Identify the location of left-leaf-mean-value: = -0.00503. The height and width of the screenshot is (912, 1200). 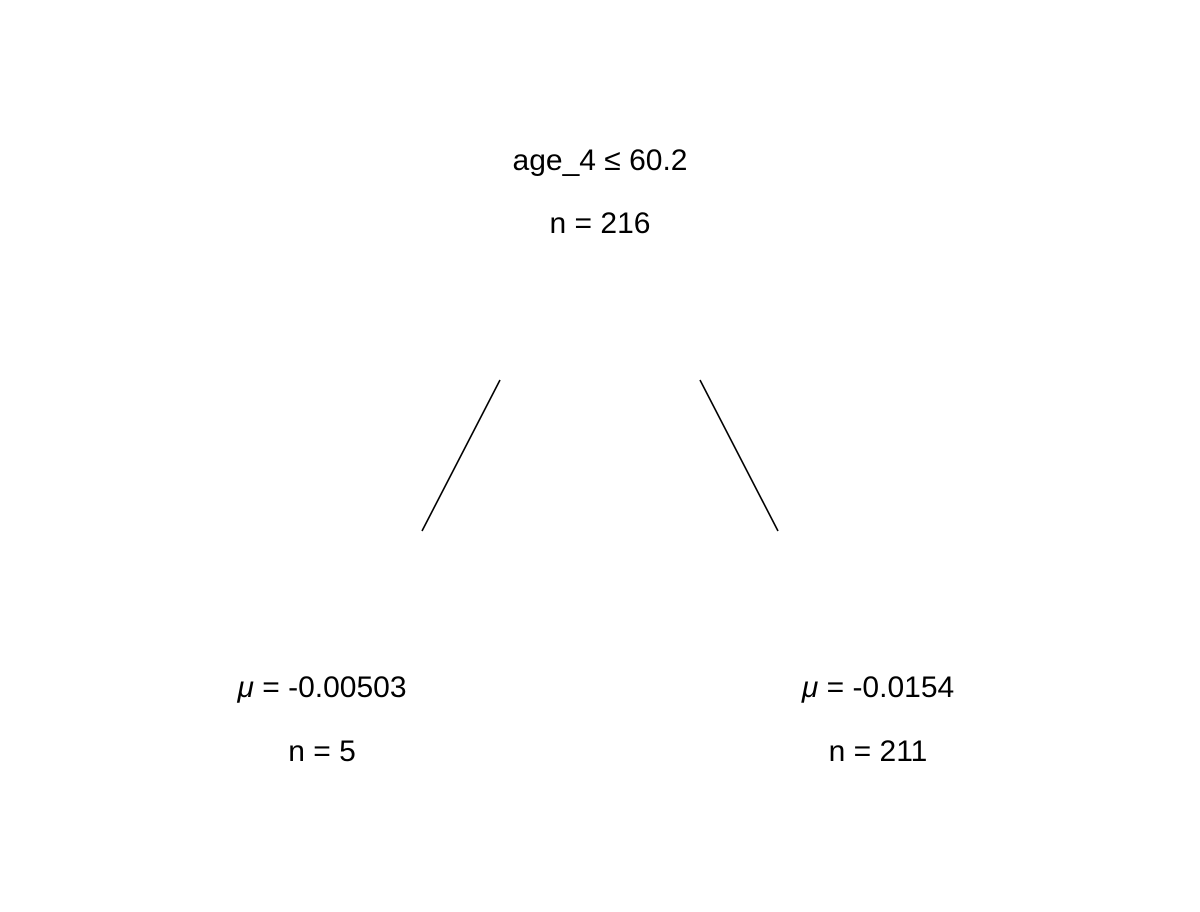
(330, 687).